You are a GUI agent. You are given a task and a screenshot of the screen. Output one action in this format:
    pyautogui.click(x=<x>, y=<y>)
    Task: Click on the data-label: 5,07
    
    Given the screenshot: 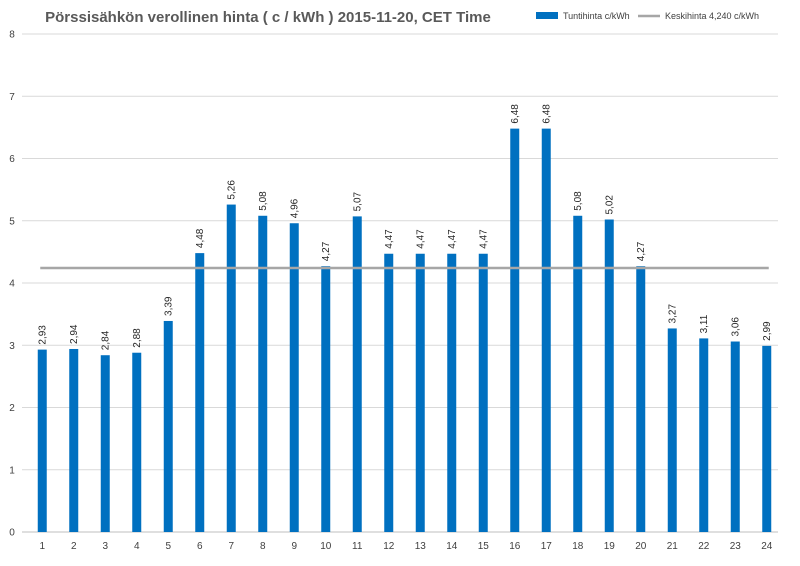 What is the action you would take?
    pyautogui.click(x=358, y=201)
    